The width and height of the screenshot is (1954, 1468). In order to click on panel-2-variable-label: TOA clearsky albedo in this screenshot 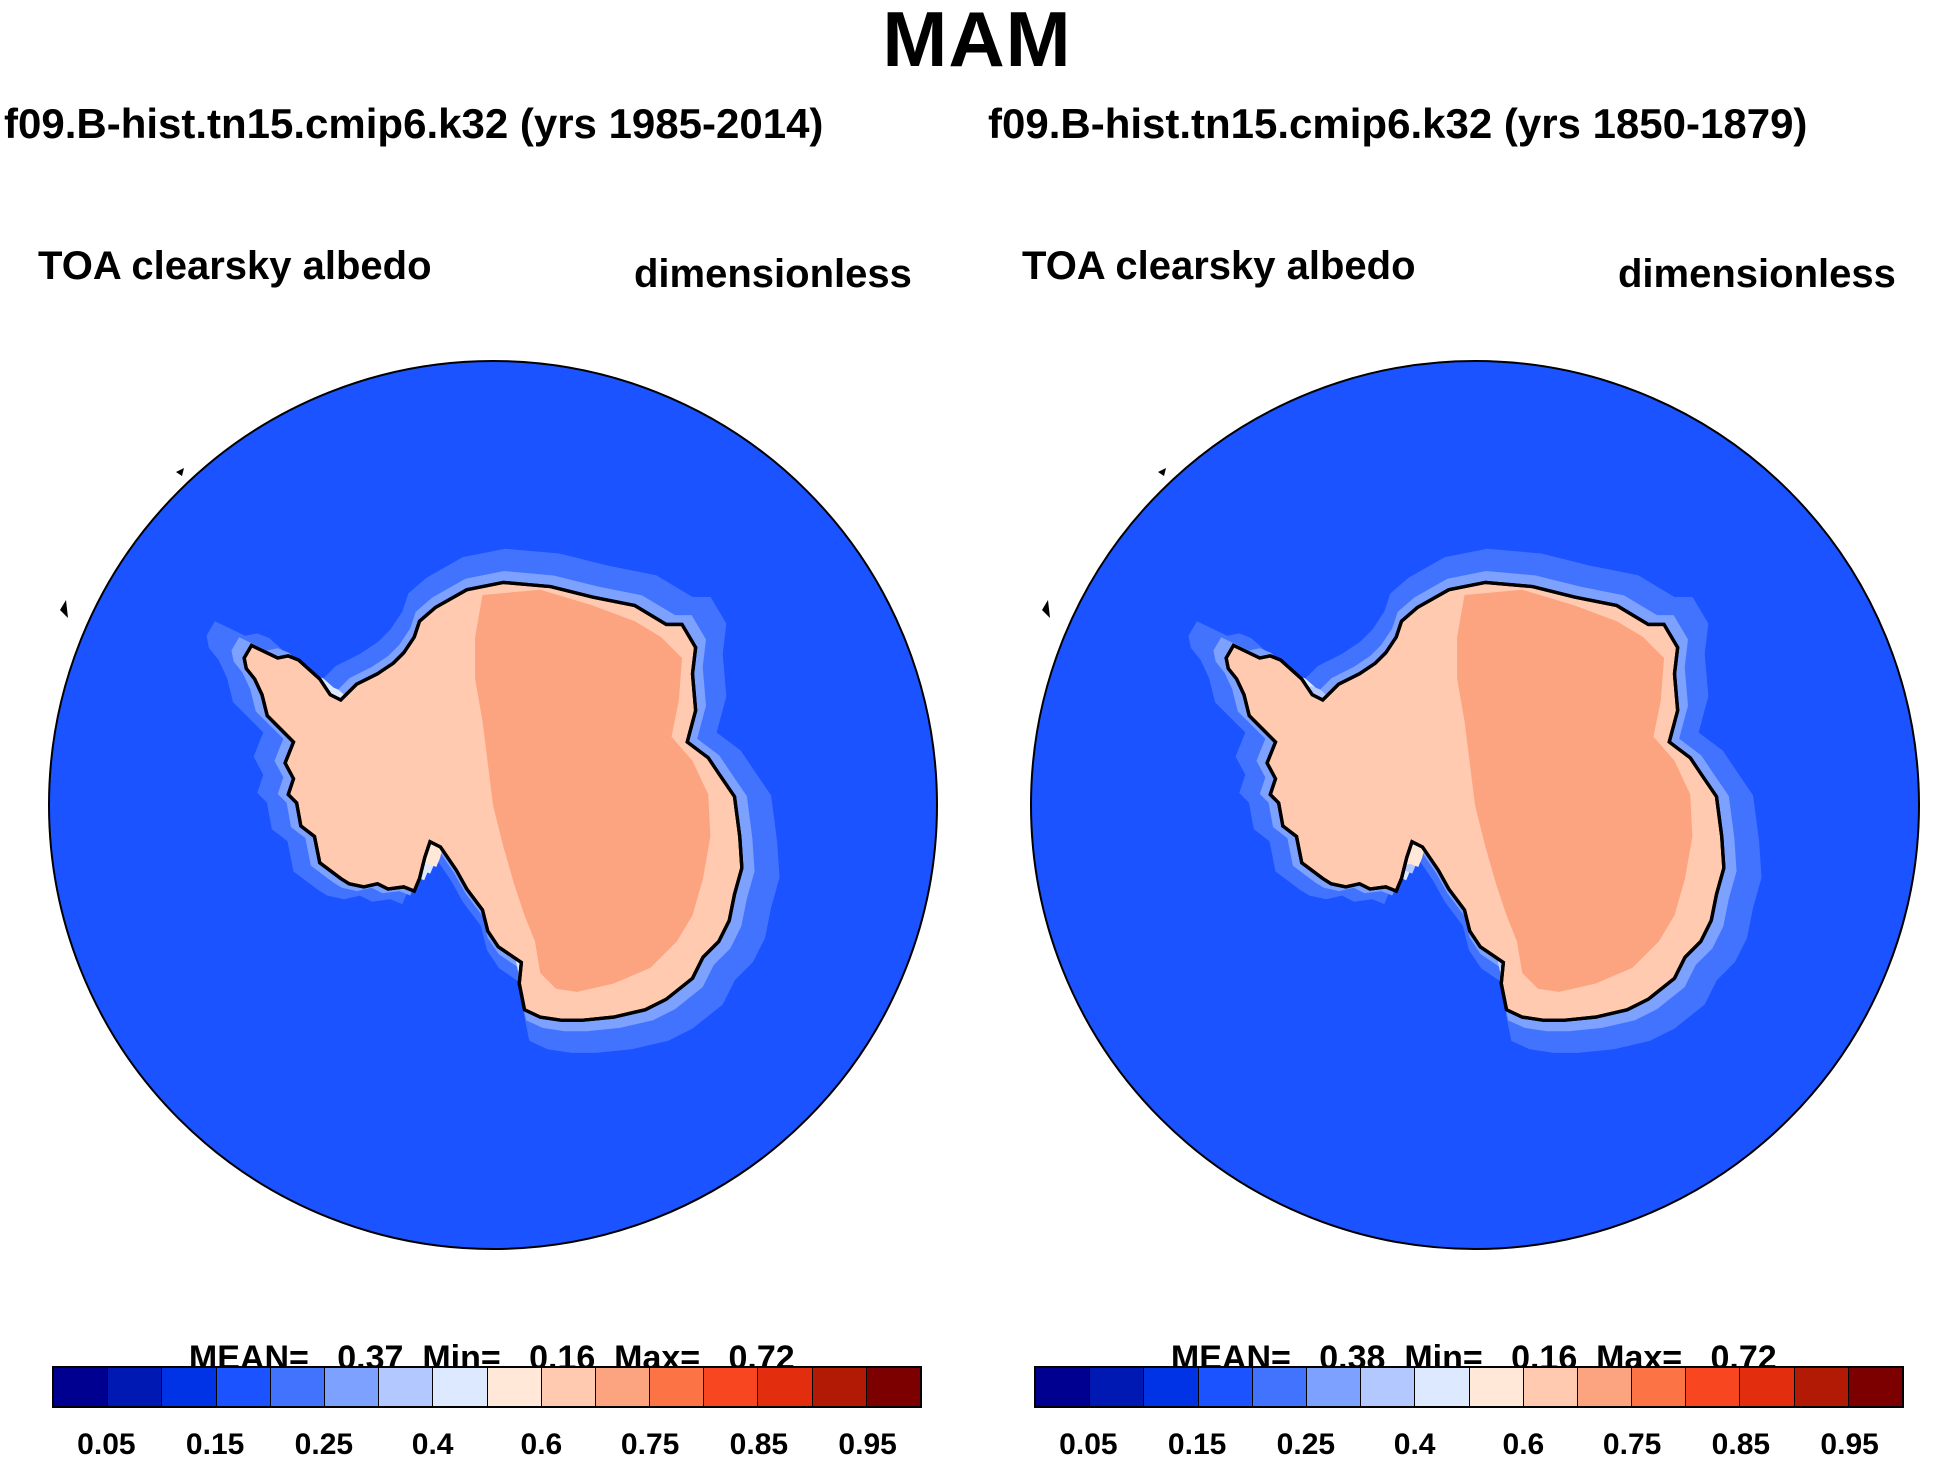, I will do `click(1219, 266)`.